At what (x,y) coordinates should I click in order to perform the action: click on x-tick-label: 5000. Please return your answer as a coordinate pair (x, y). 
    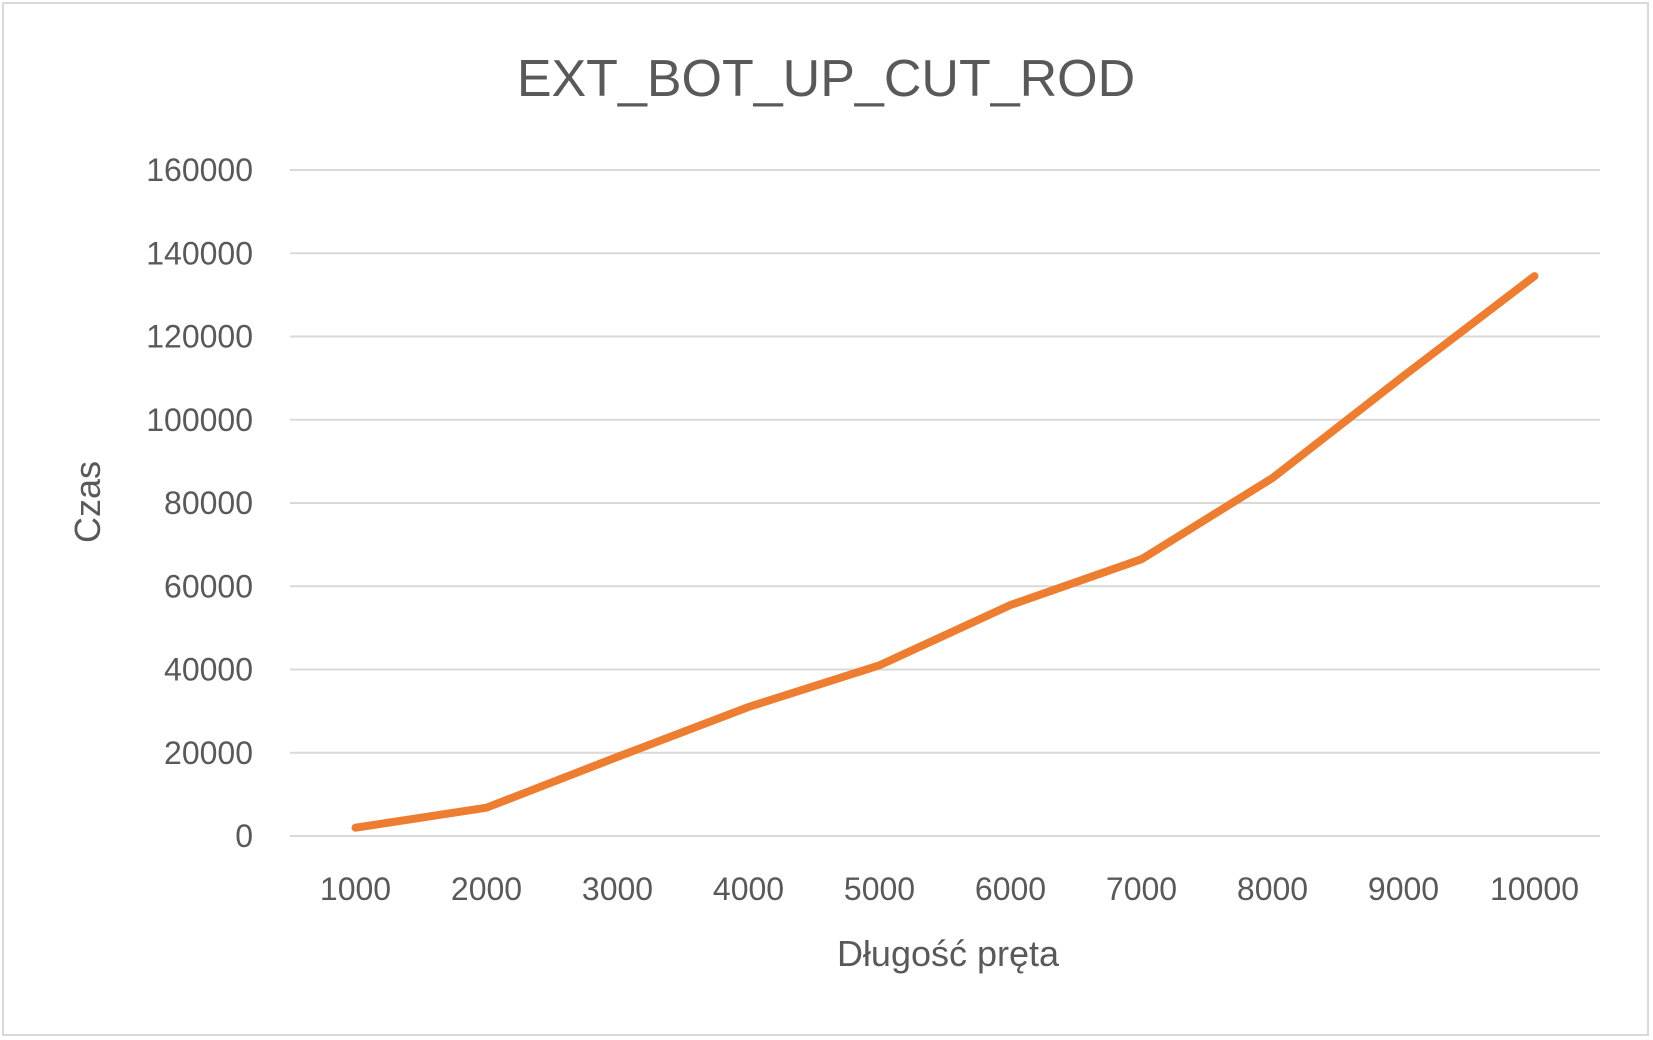
    Looking at the image, I should click on (879, 889).